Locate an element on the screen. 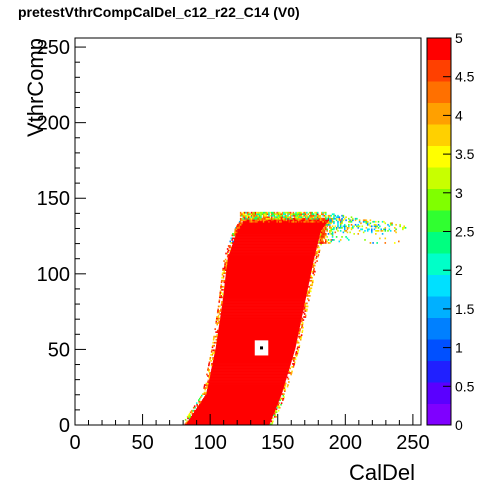 The image size is (500, 500). x-axis: 0 50 100 150 200 250 is located at coordinates (249, 434).